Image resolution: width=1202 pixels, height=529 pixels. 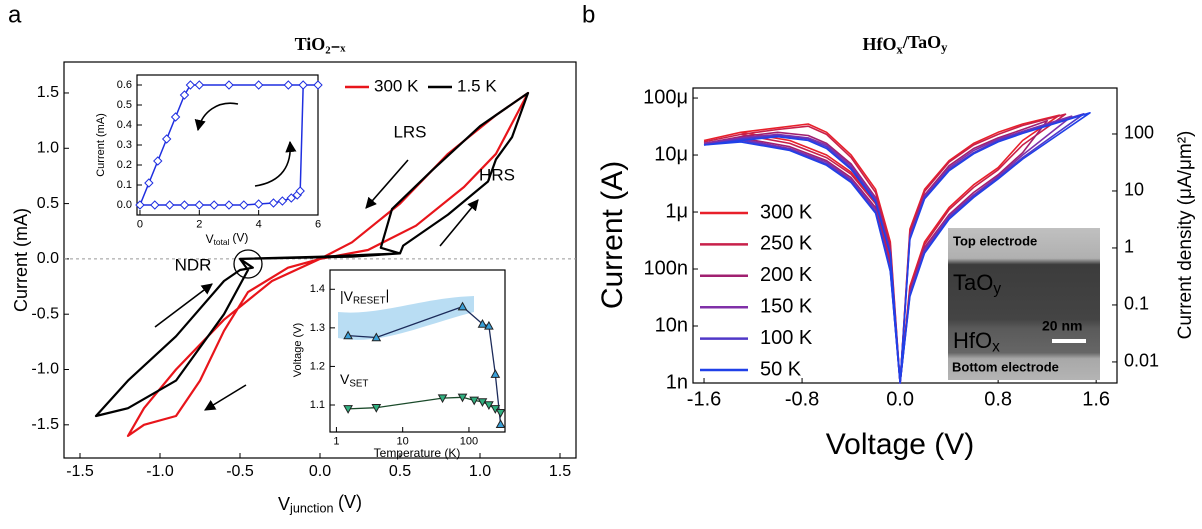 What do you see at coordinates (336, 441) in the screenshot?
I see `x-tick-label: 1` at bounding box center [336, 441].